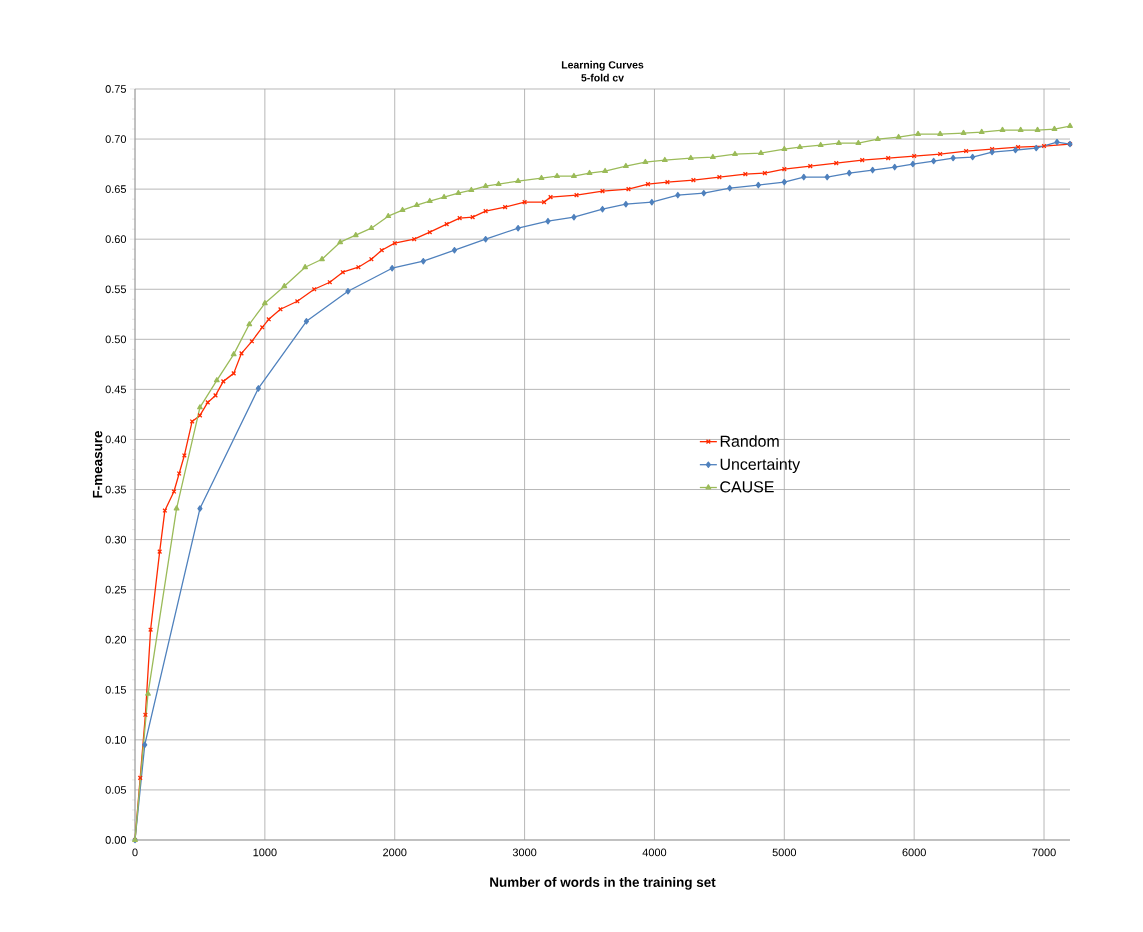  I want to click on legend-label: Uncertainty, so click(760, 466).